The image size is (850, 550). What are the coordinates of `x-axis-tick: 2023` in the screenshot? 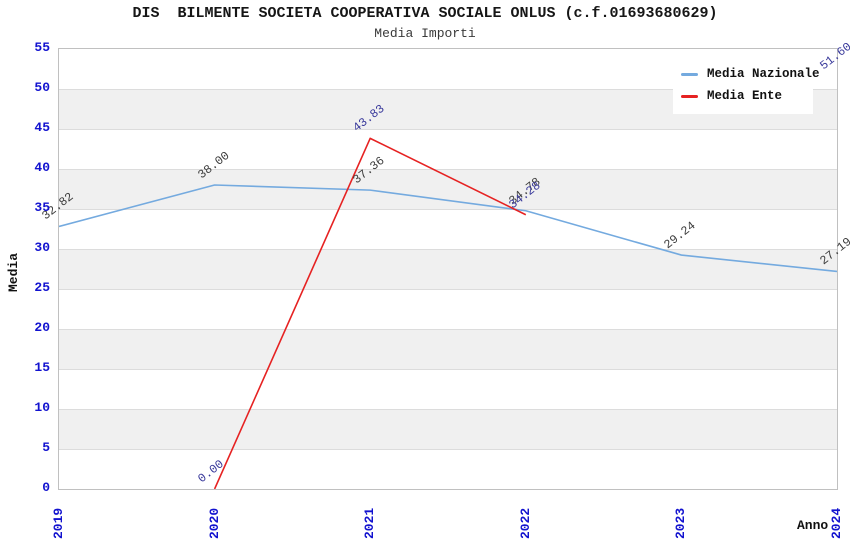 It's located at (681, 523).